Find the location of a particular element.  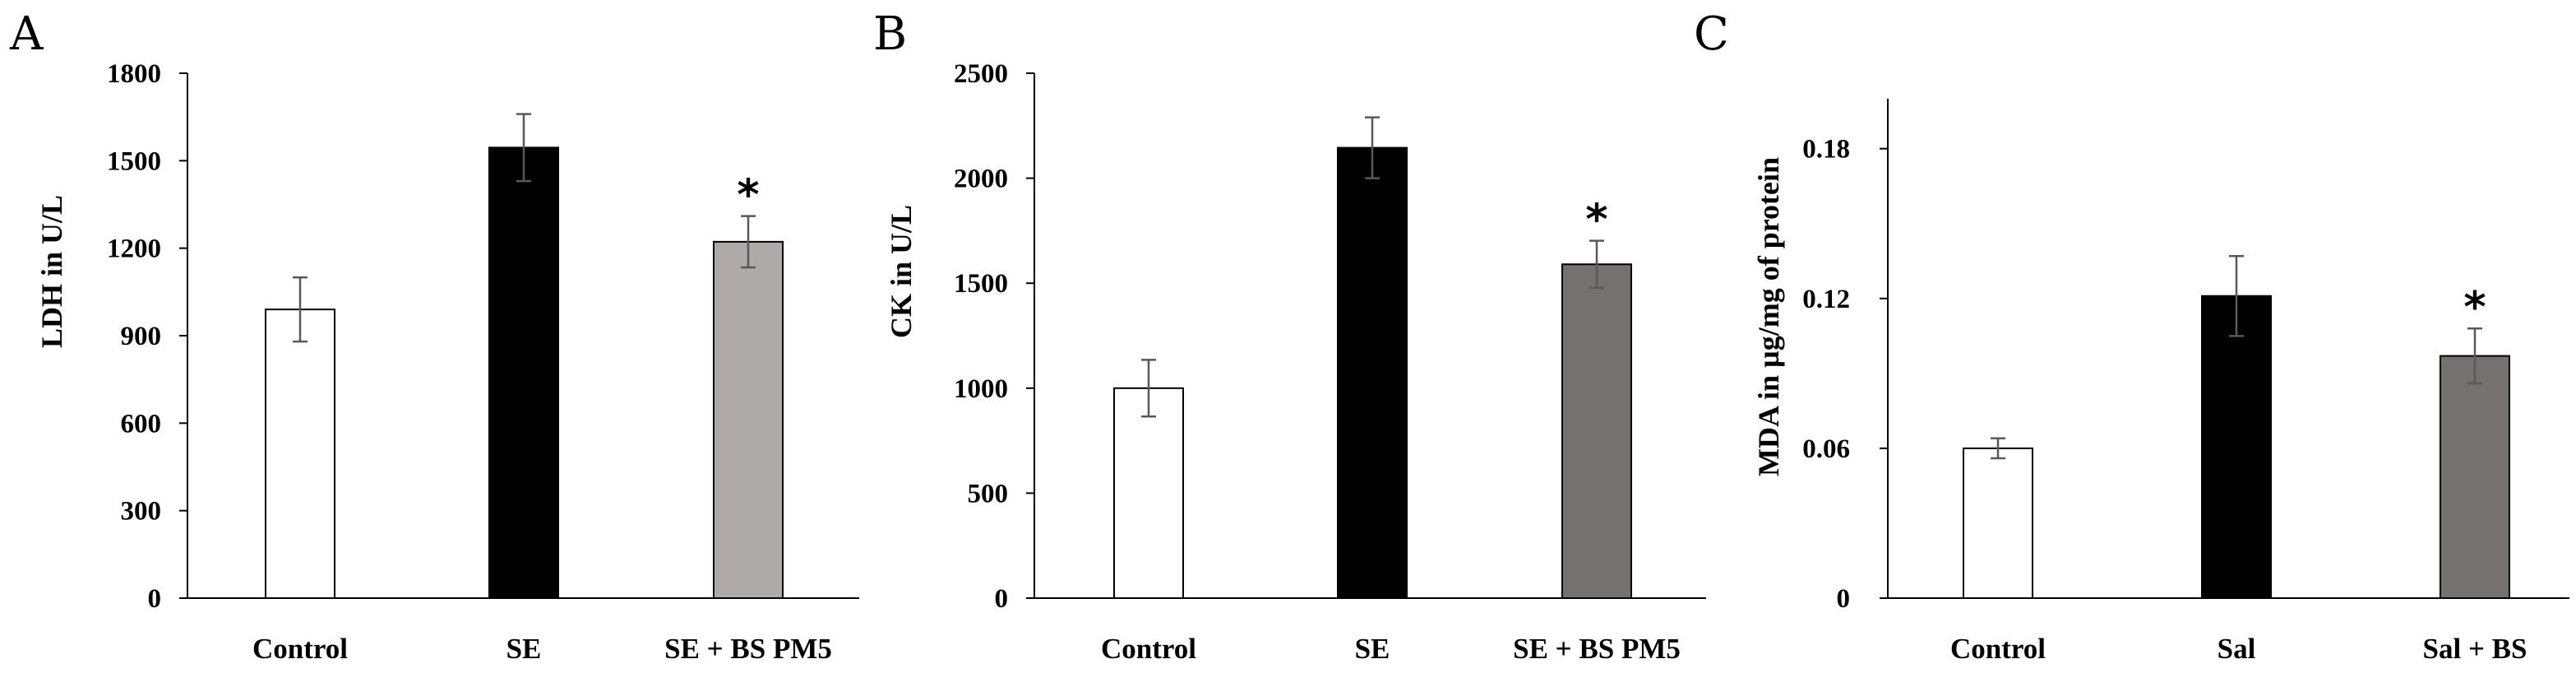

panel-b-bar-se-bs-pm5 is located at coordinates (1596, 431).